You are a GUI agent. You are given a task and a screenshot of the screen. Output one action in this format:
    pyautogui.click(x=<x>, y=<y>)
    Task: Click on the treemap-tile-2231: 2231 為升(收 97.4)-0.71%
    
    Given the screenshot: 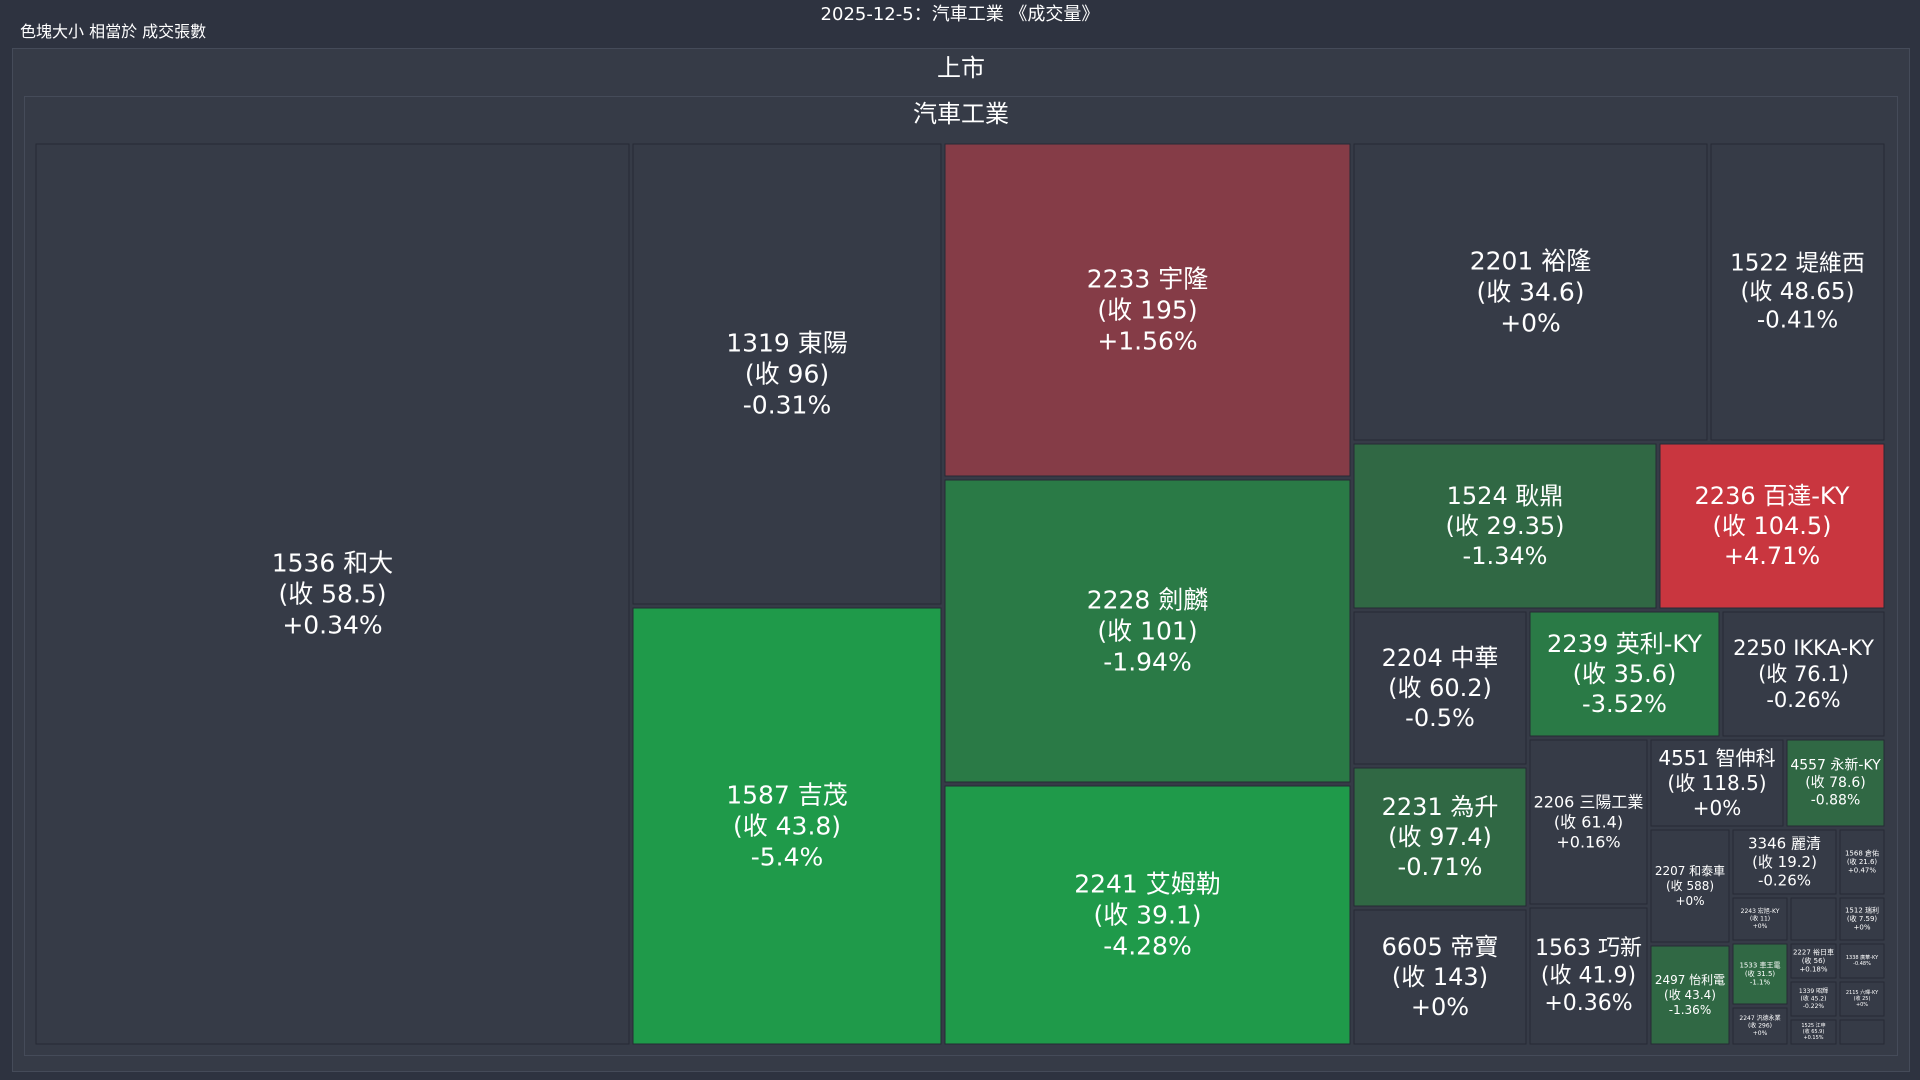 What is the action you would take?
    pyautogui.click(x=1440, y=837)
    